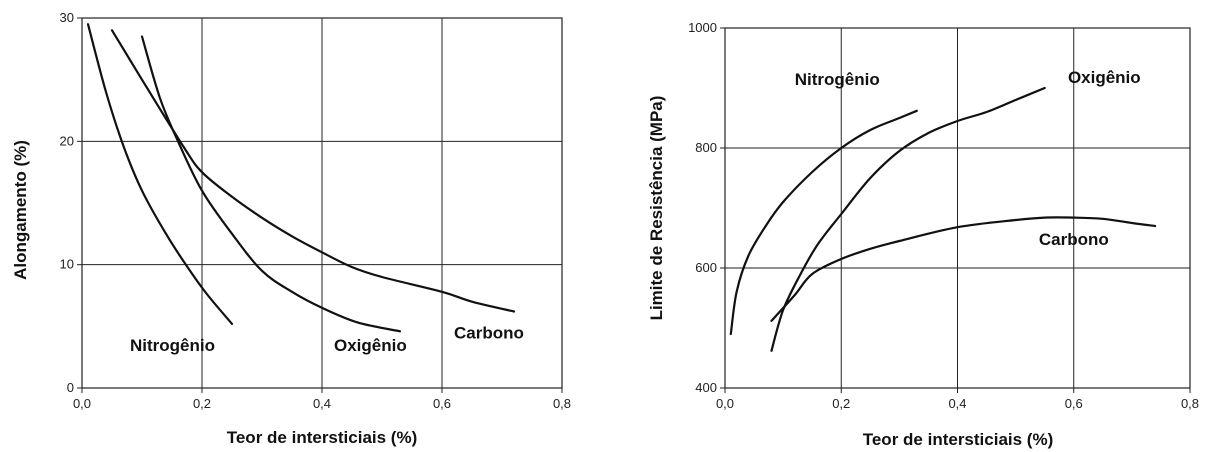 This screenshot has width=1211, height=452. I want to click on tensile-series-oxigenio-label: Oxigênio, so click(1104, 77).